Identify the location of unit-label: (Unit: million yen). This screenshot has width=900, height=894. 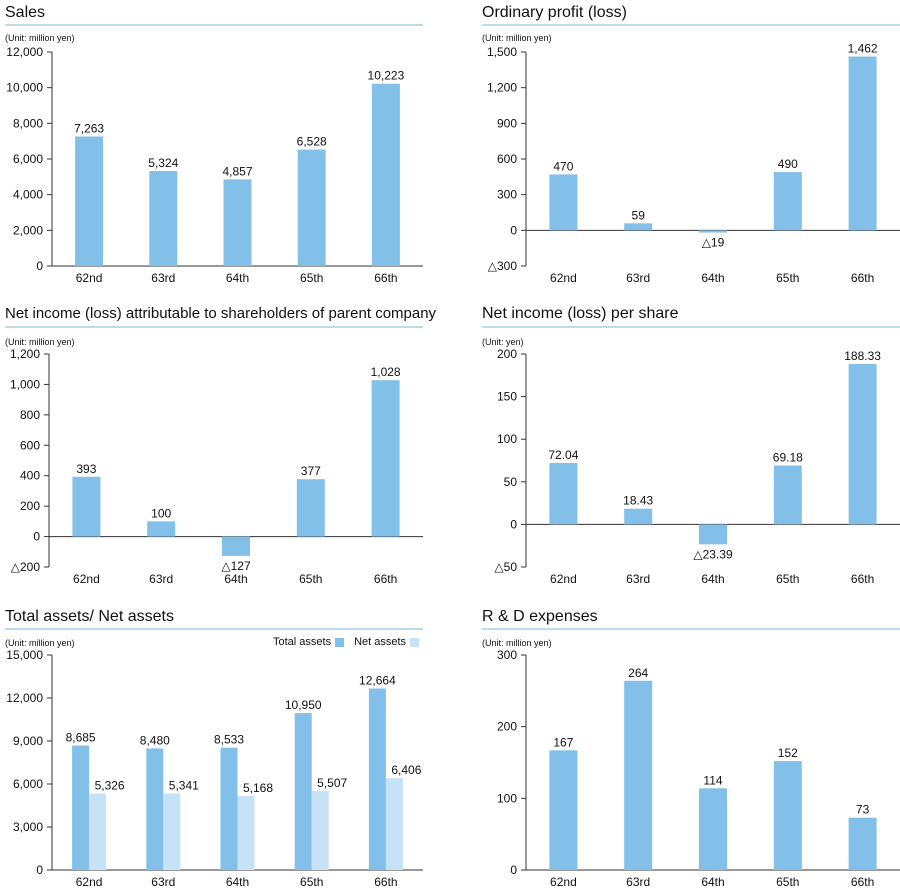
(40, 38).